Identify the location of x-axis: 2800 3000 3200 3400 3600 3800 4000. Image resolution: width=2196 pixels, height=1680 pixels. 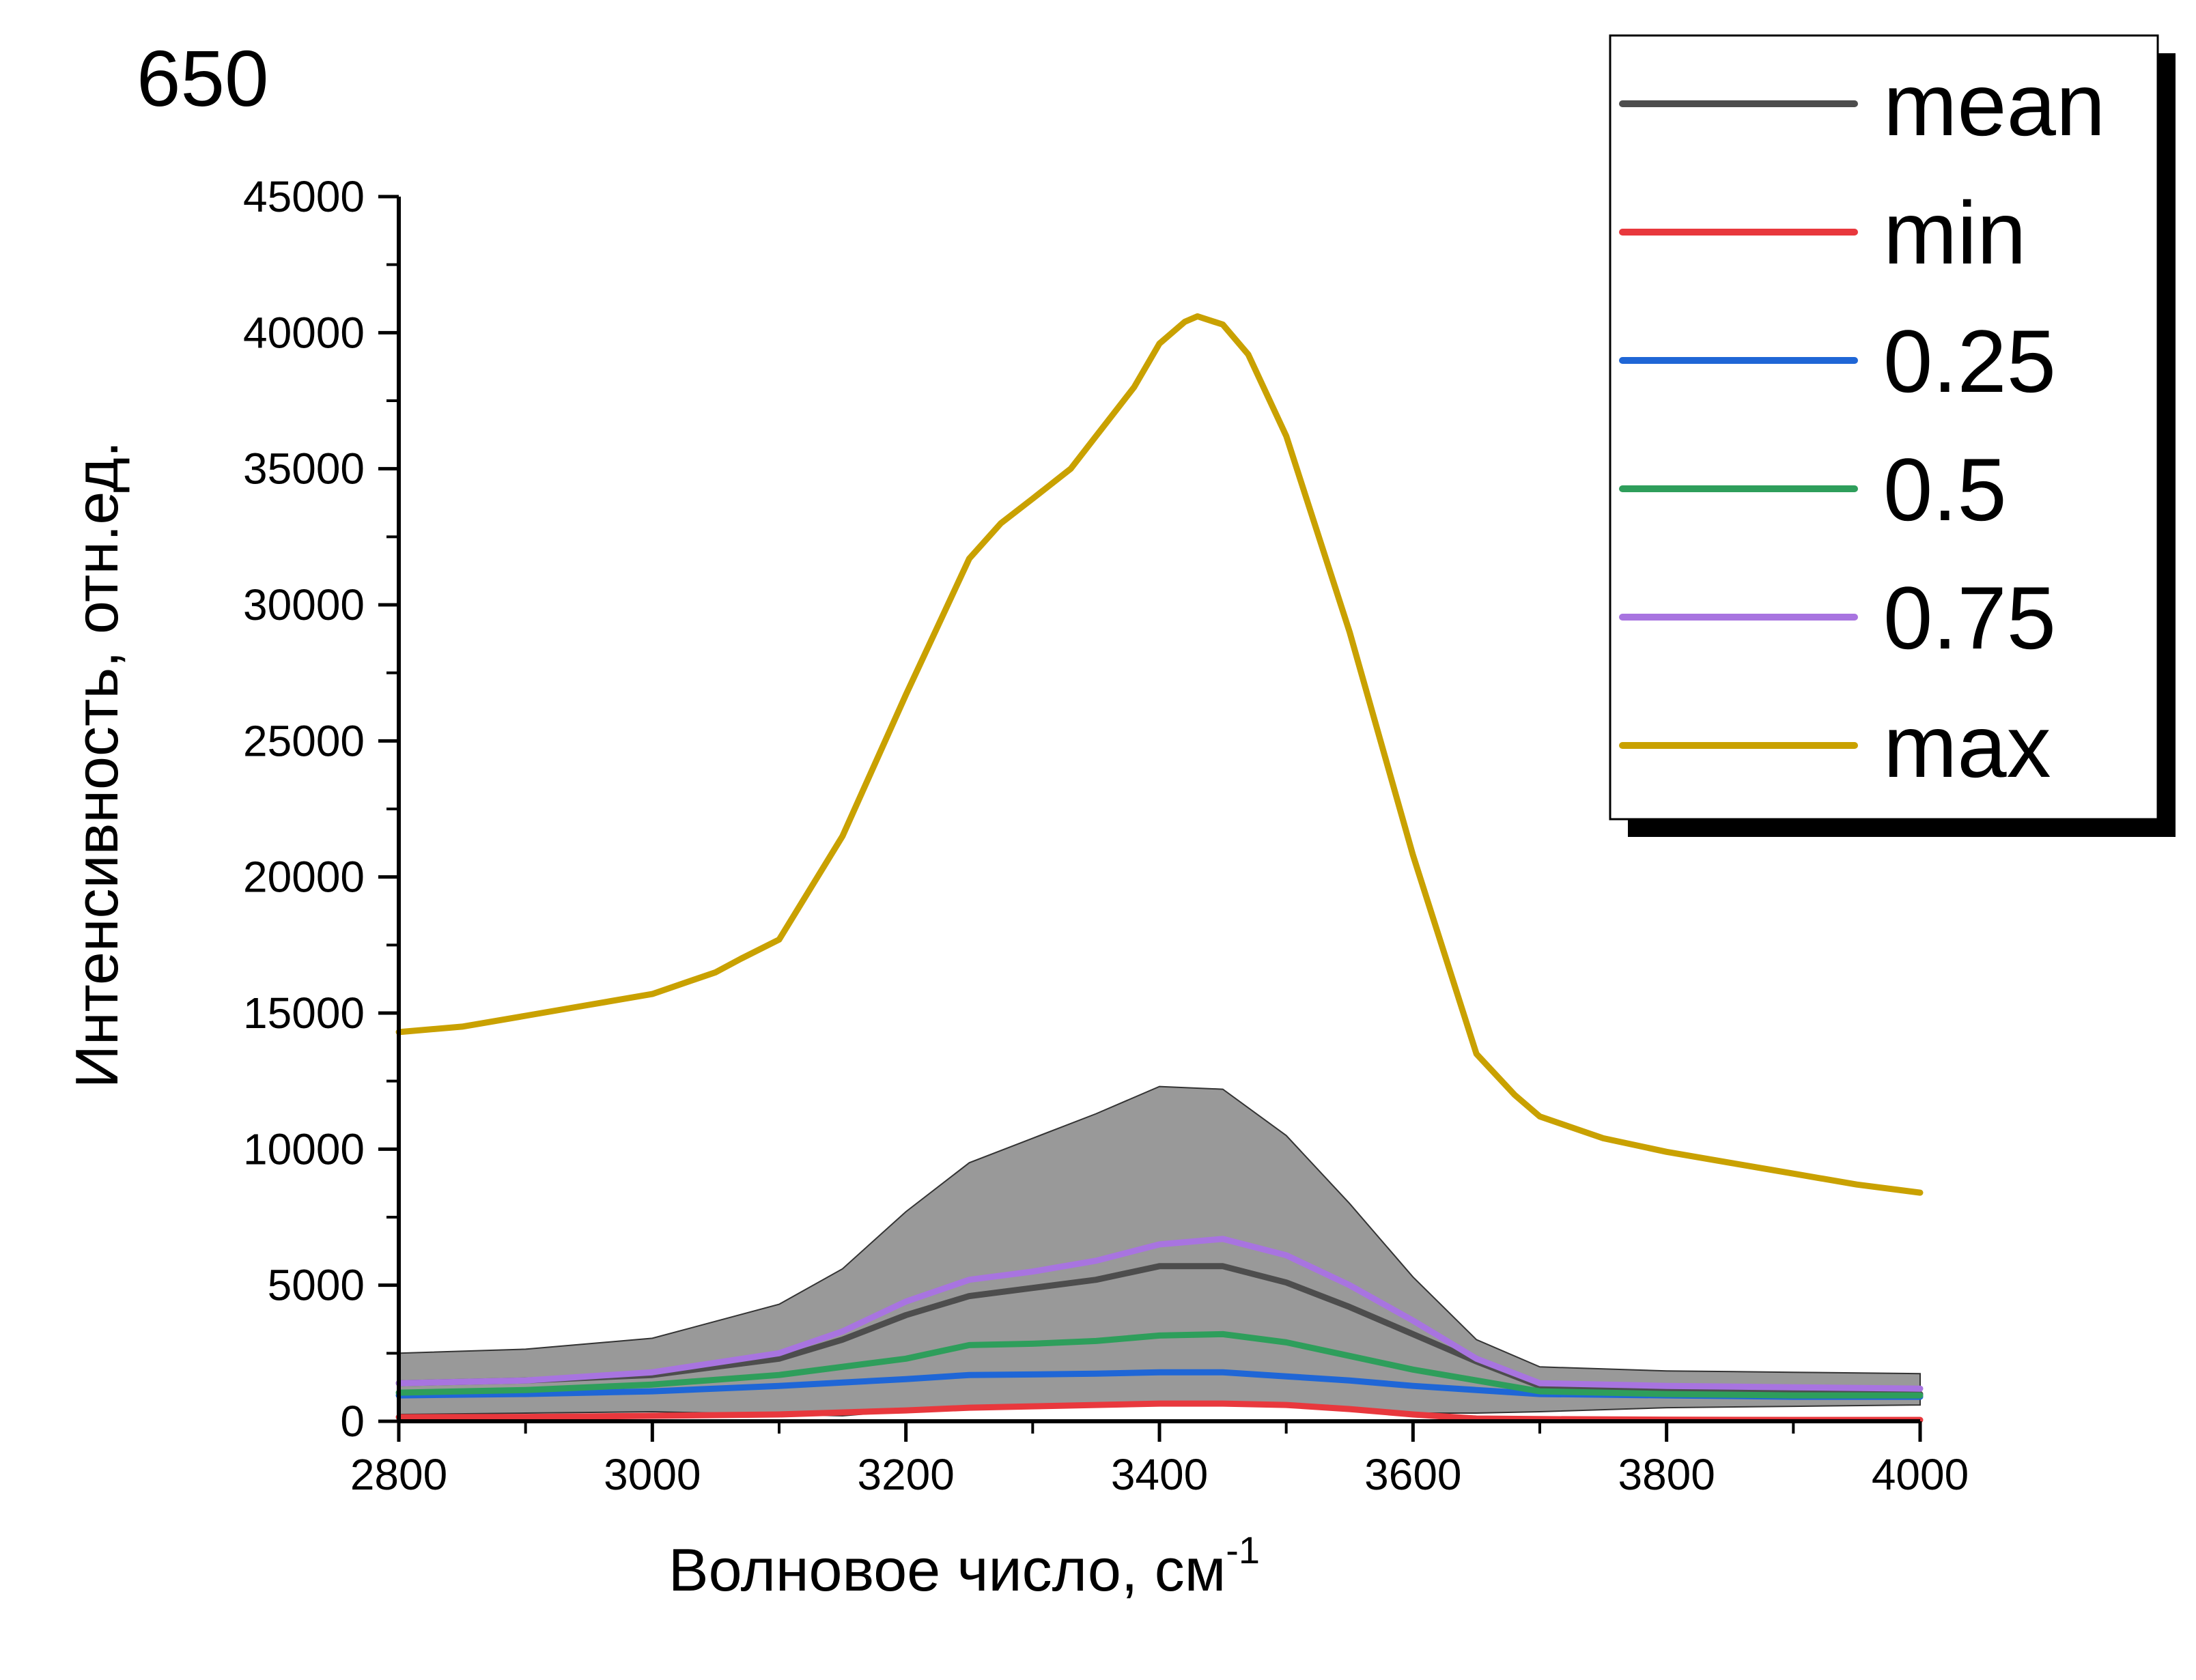
(1160, 1459).